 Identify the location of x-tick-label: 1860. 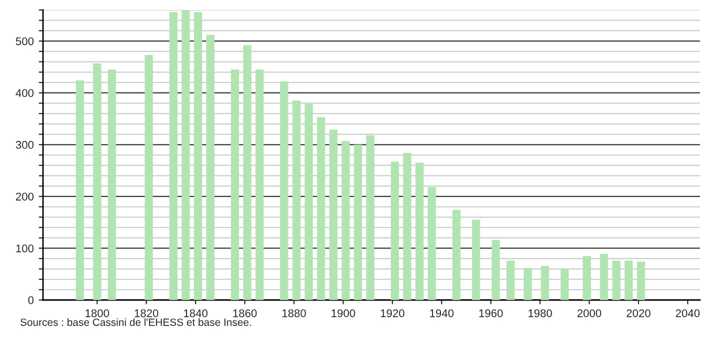
(245, 313).